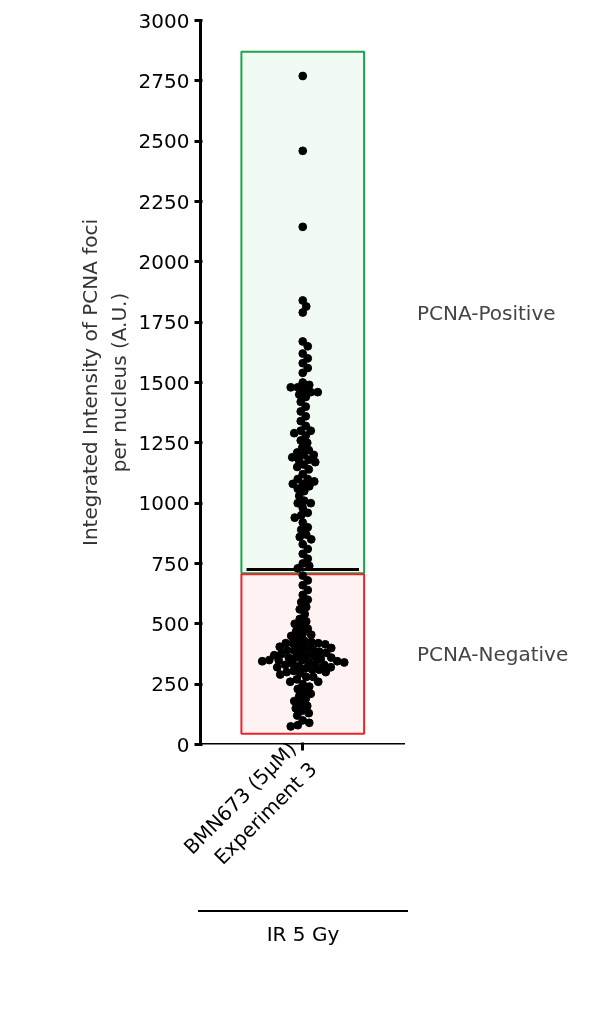  What do you see at coordinates (493, 654) in the screenshot?
I see `band-label: PCNA-Negative` at bounding box center [493, 654].